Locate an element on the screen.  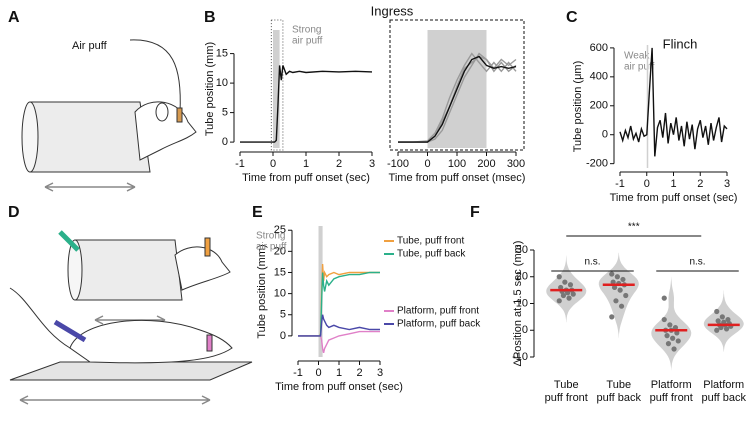
zoom-box is located at coordinates (277, 85).